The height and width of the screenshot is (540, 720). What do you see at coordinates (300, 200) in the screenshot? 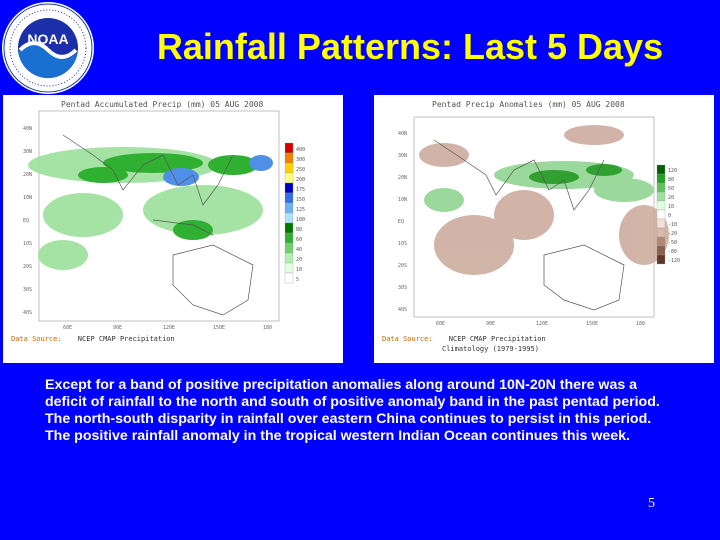
I see `legend-label: 150` at bounding box center [300, 200].